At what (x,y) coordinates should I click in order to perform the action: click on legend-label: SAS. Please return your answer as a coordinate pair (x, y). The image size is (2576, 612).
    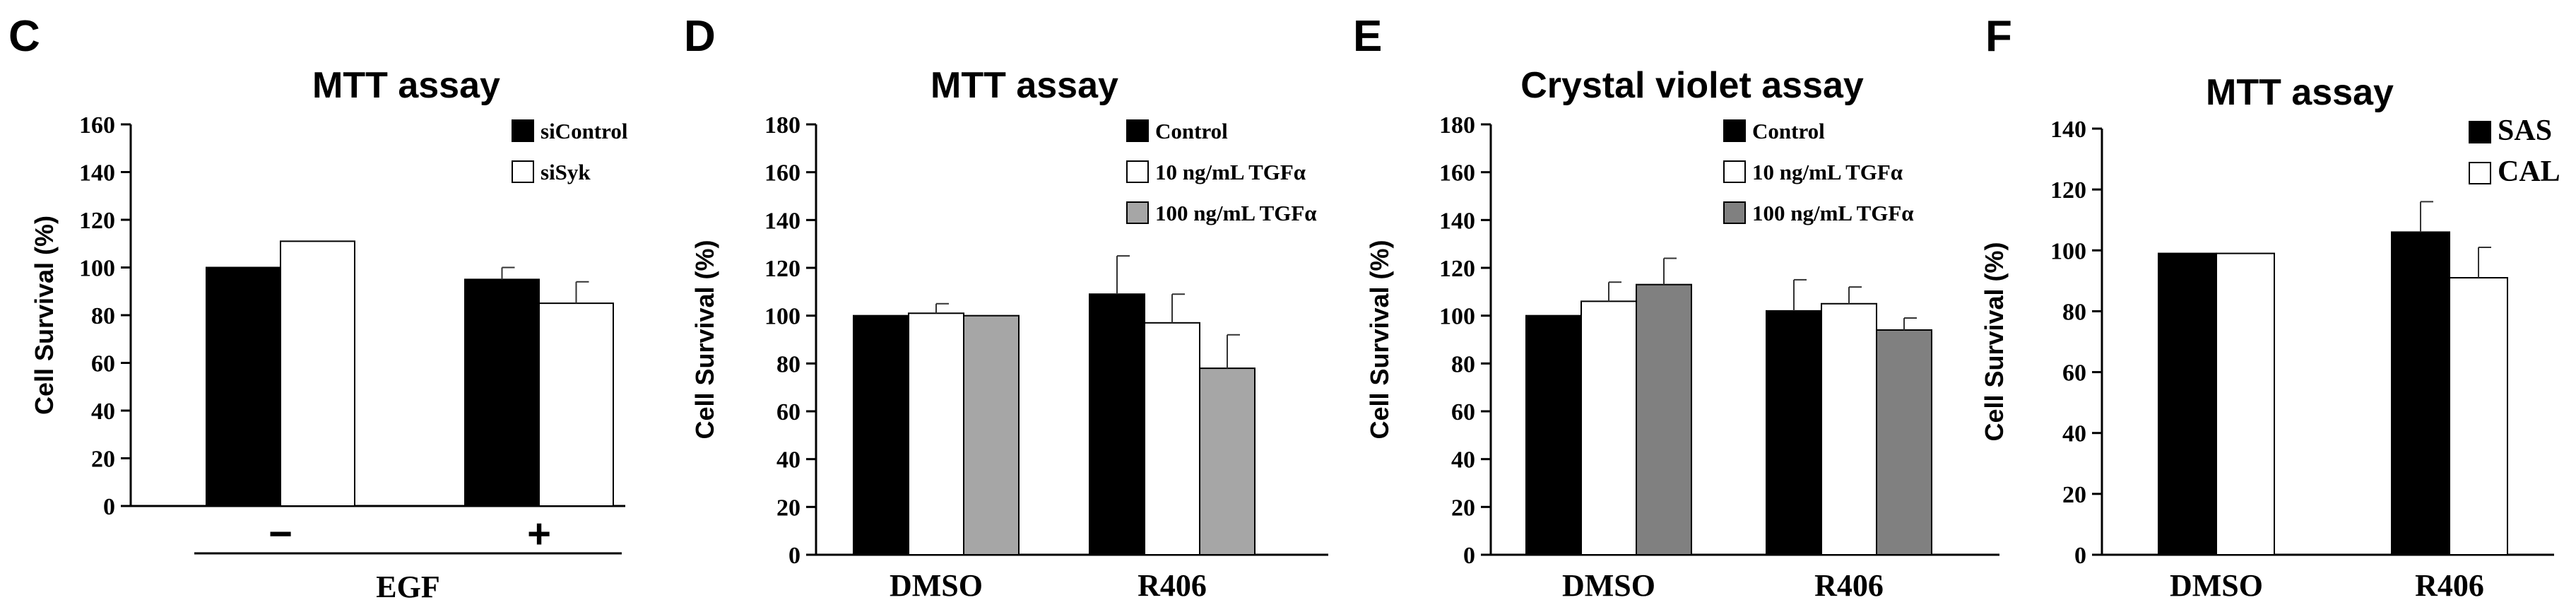
    Looking at the image, I should click on (2525, 131).